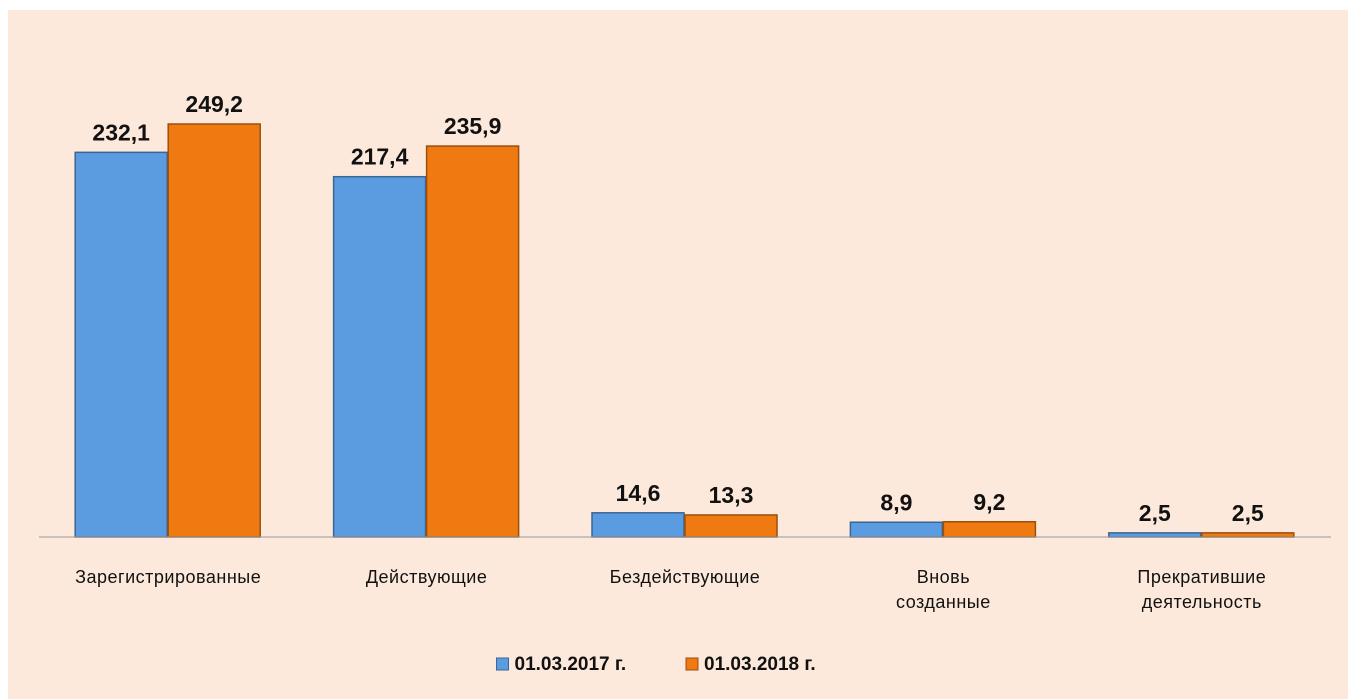 This screenshot has height=699, width=1352. Describe the element at coordinates (426, 577) in the screenshot. I see `x-tick-label: Действующие` at that location.